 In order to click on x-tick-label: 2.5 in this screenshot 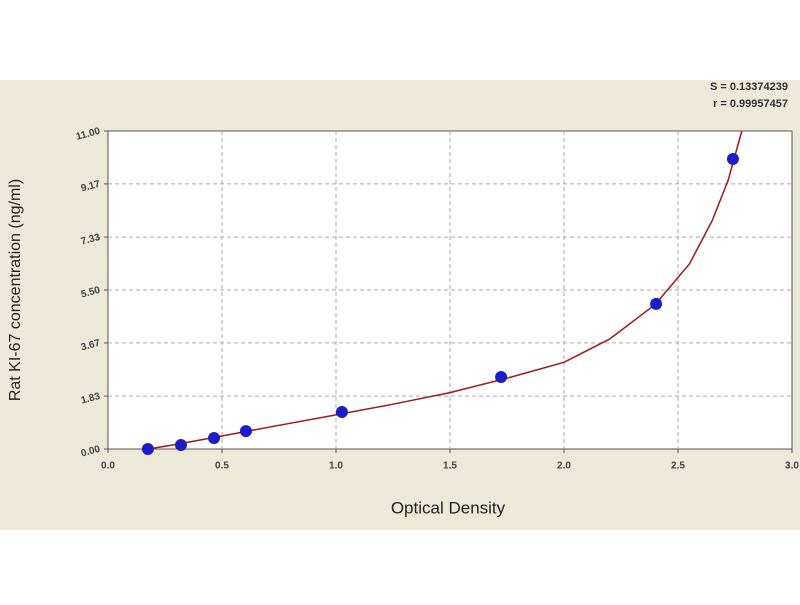, I will do `click(678, 466)`.